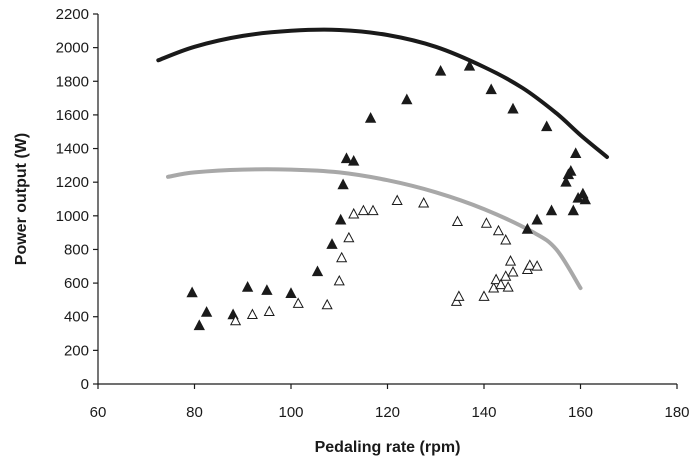 The width and height of the screenshot is (690, 463). Describe the element at coordinates (85, 384) in the screenshot. I see `y-tick-label: 0` at that location.